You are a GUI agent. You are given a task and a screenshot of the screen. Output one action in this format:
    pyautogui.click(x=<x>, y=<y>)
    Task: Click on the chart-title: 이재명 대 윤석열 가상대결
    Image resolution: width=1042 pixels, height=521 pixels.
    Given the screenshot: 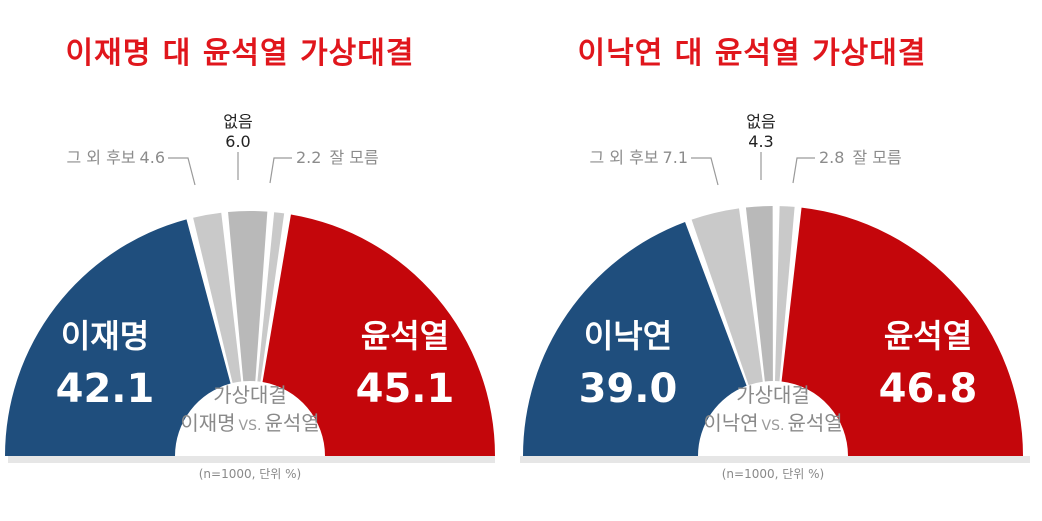 What is the action you would take?
    pyautogui.click(x=240, y=53)
    